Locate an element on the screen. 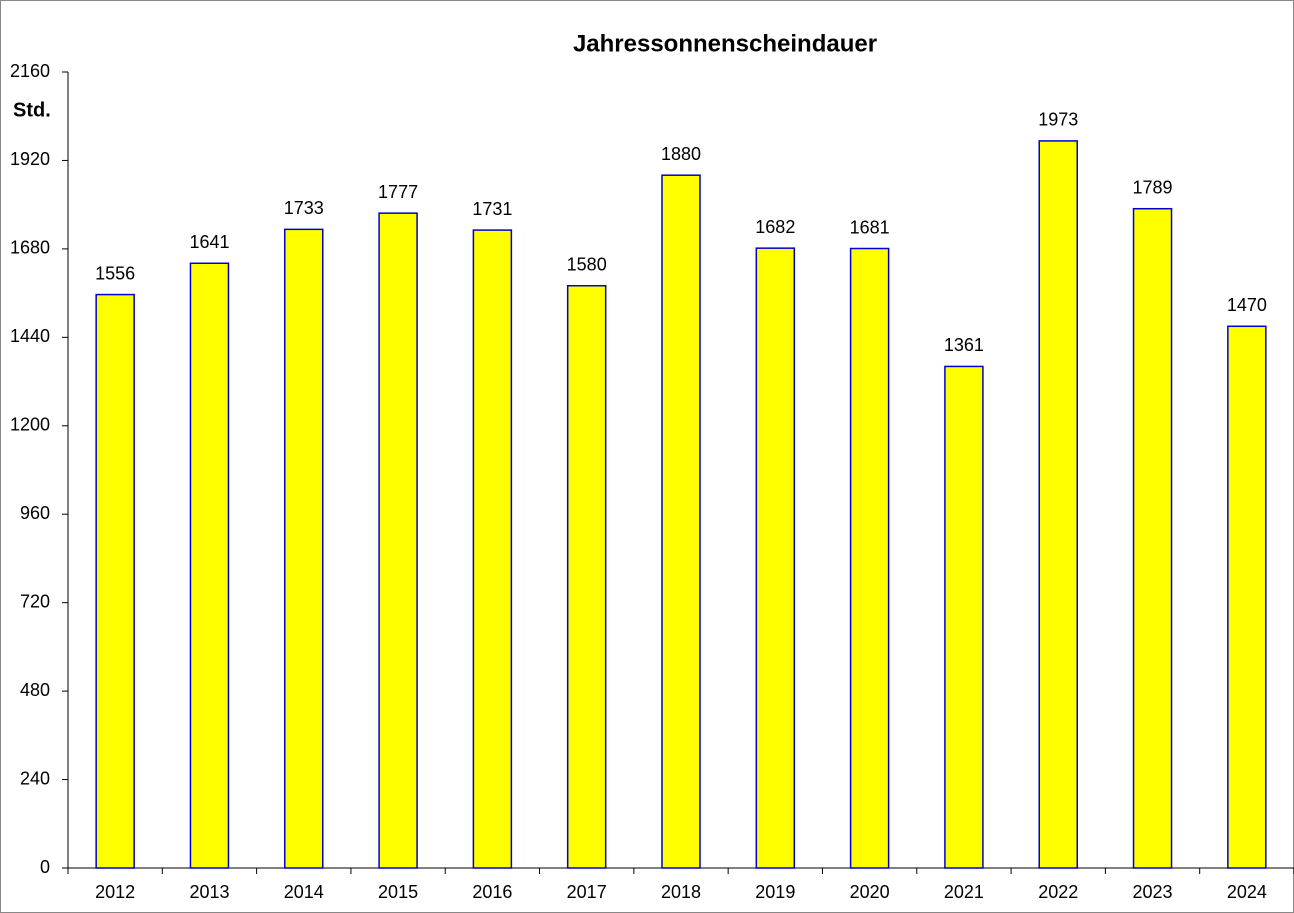  value-label: 1361 is located at coordinates (964, 345).